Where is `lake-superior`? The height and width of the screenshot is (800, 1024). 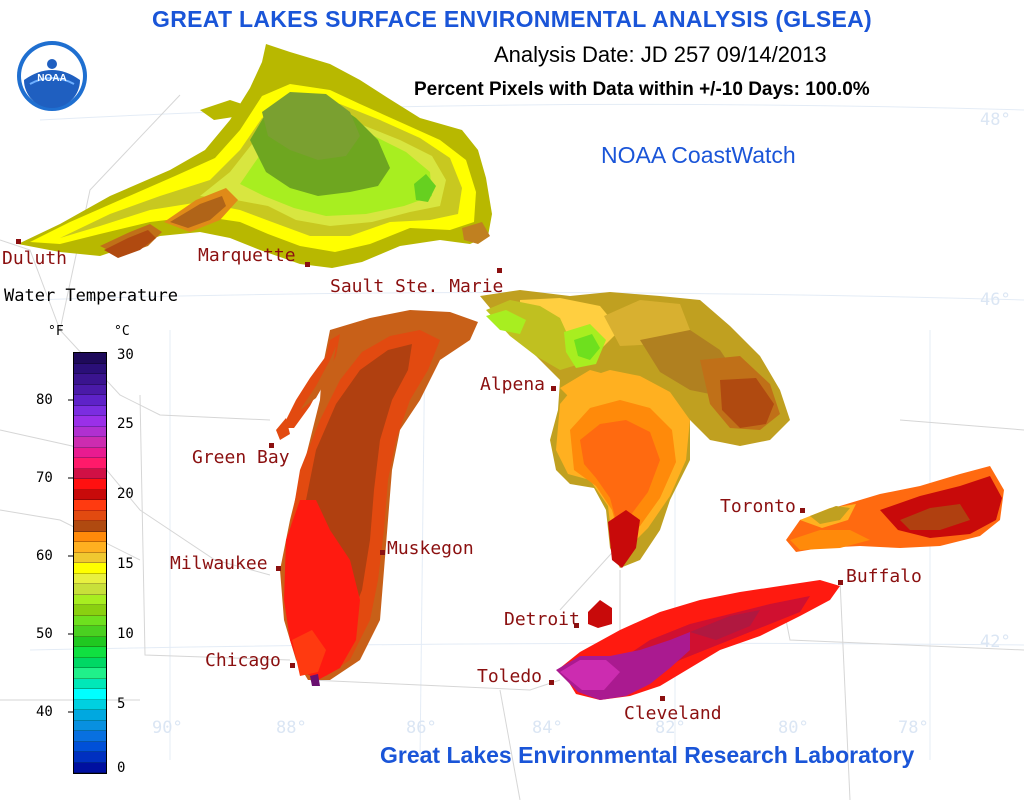
lake-superior is located at coordinates (255, 156).